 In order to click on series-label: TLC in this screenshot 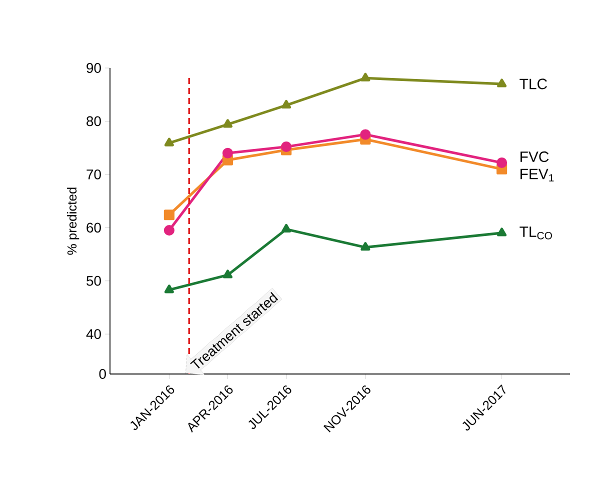, I will do `click(533, 84)`.